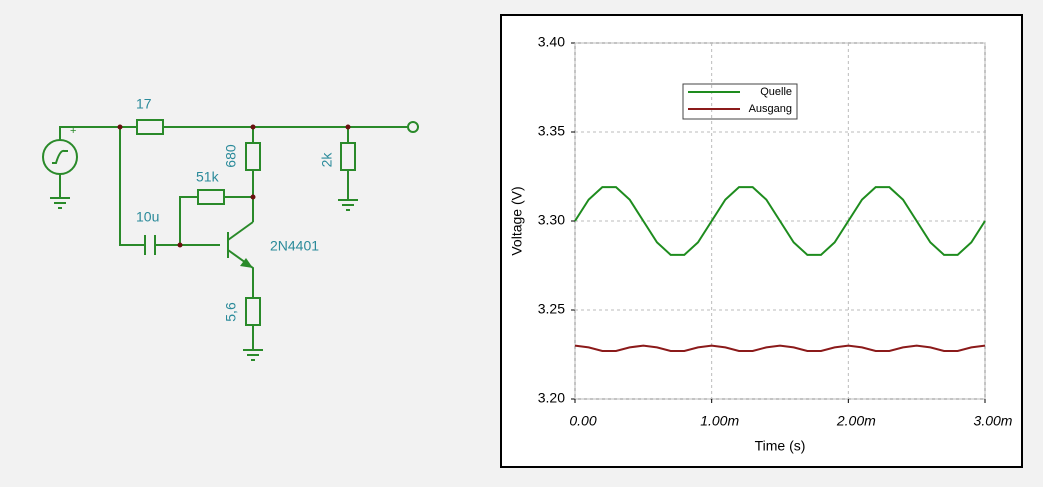 Image resolution: width=1043 pixels, height=487 pixels. What do you see at coordinates (144, 104) in the screenshot?
I see `component-label: 17` at bounding box center [144, 104].